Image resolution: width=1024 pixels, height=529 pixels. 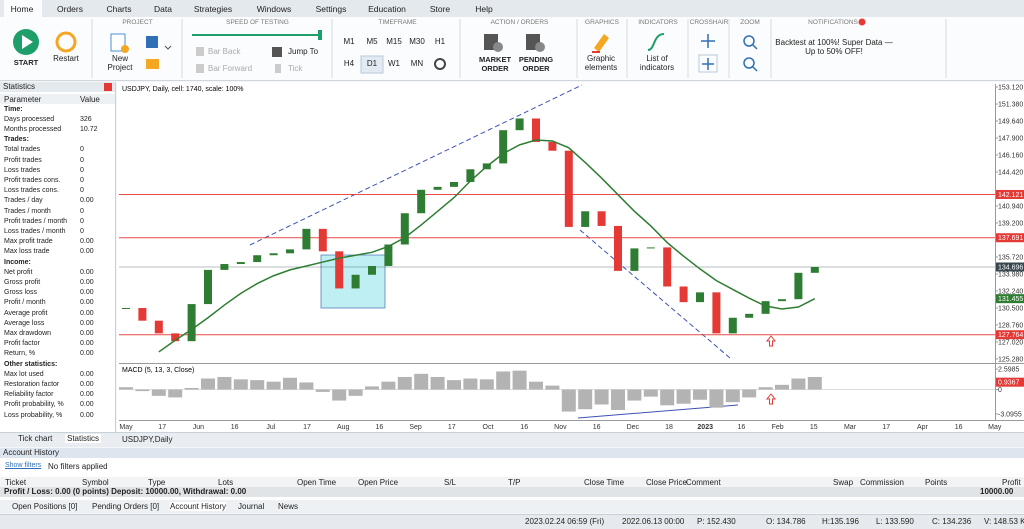 I want to click on stat-label: Loss trades, so click(x=22, y=170).